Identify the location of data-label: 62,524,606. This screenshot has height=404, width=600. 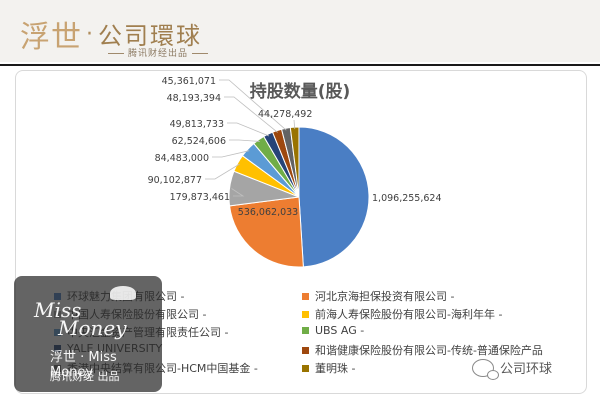
(199, 141).